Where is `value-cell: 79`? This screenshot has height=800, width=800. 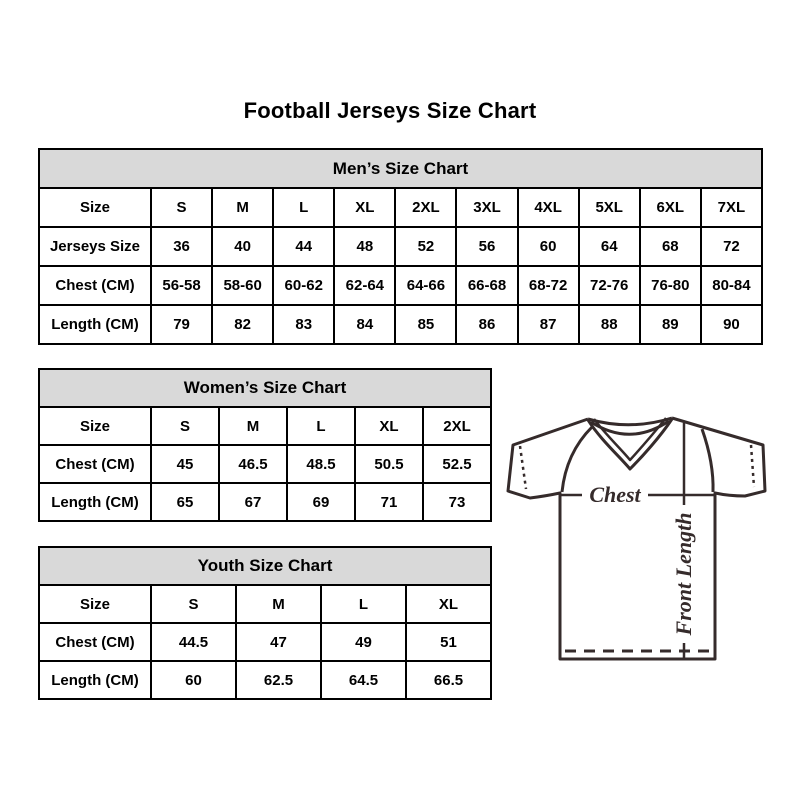
value-cell: 79 is located at coordinates (181, 324).